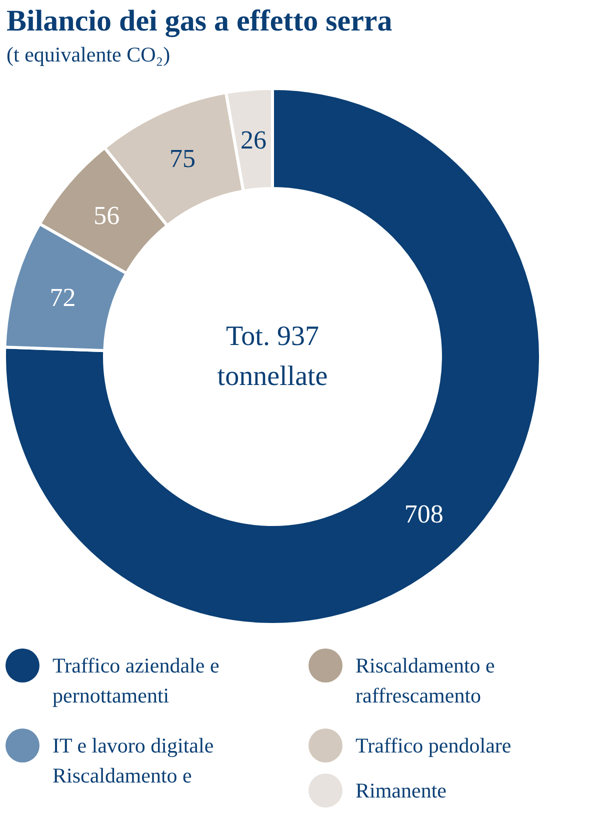  Describe the element at coordinates (424, 513) in the screenshot. I see `data-label: 708` at that location.